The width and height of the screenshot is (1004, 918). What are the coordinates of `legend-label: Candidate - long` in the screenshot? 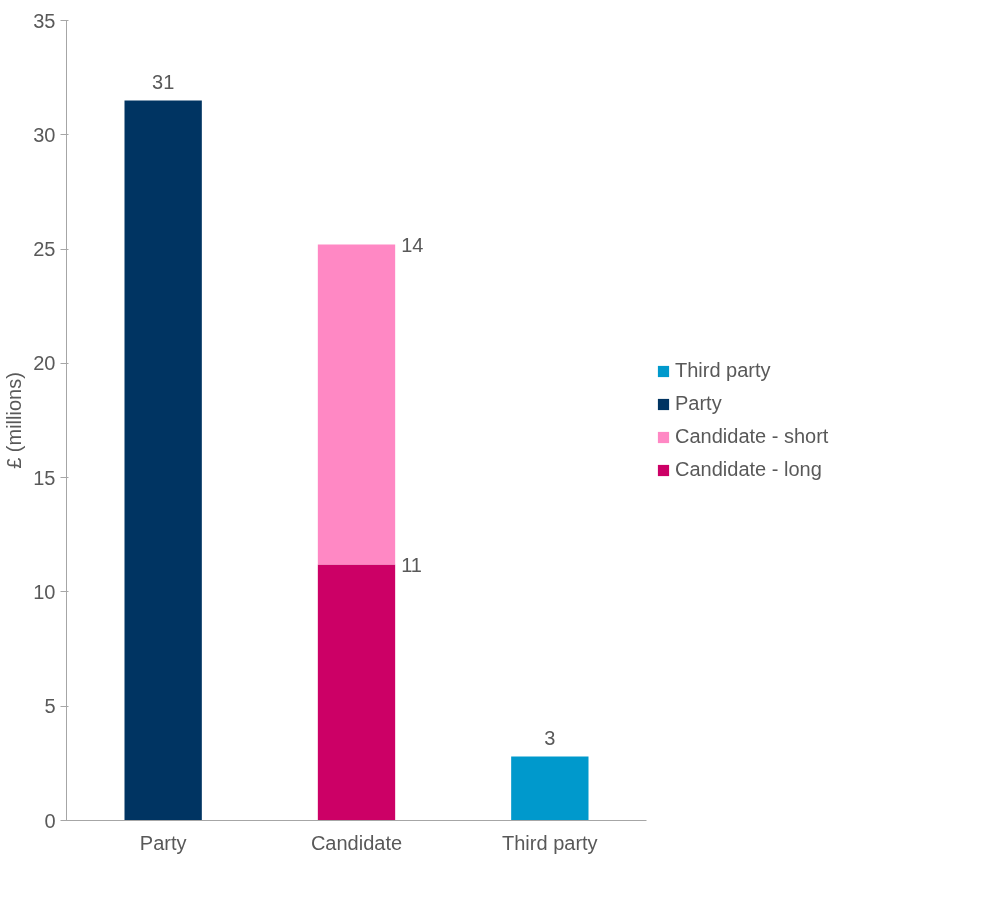 It's located at (748, 469).